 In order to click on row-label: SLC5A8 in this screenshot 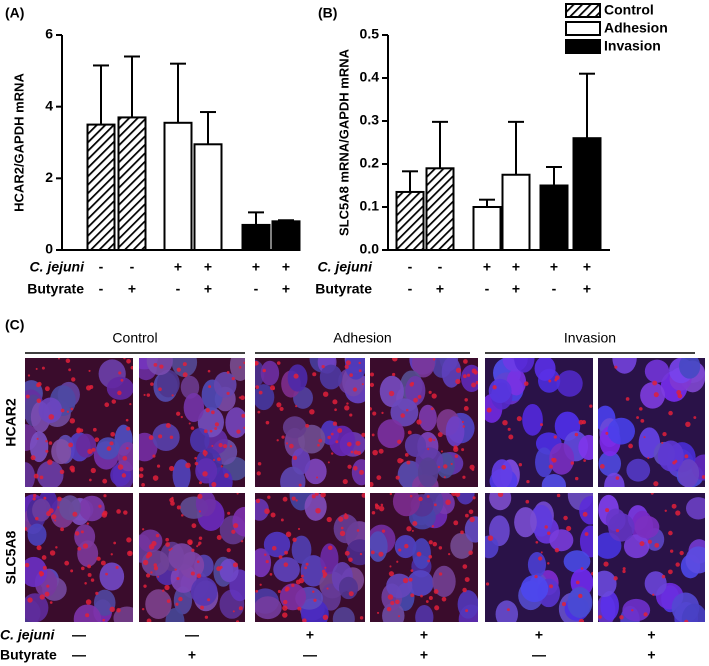, I will do `click(11, 557)`.